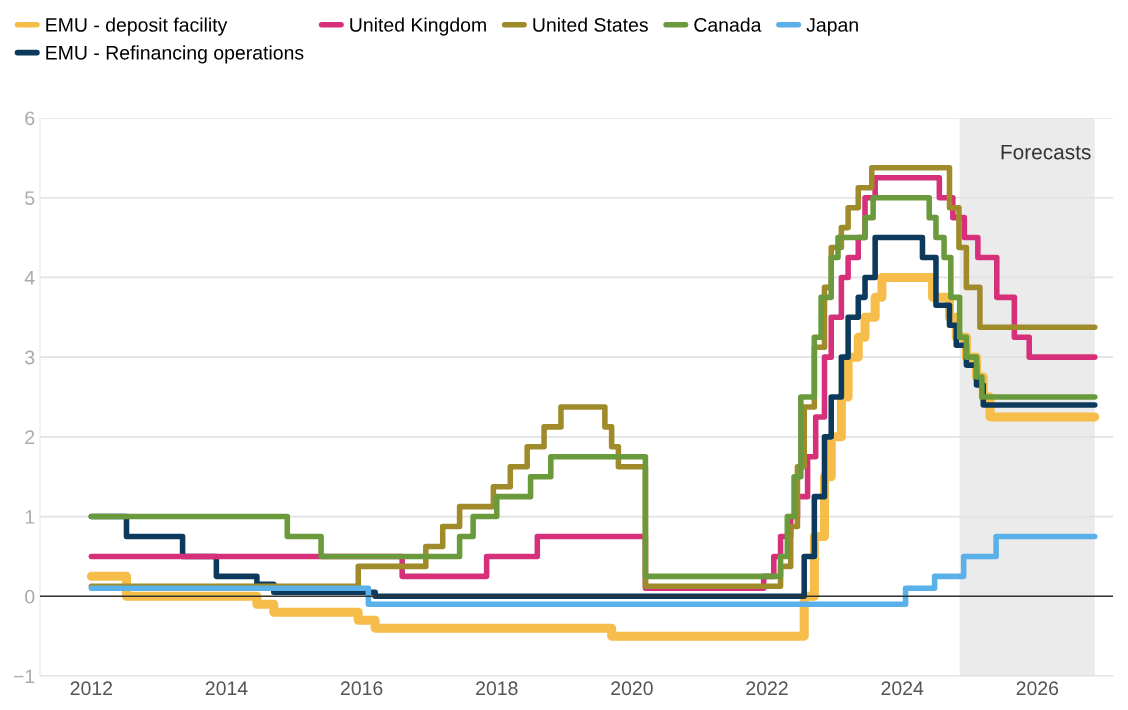 This screenshot has height=710, width=1128. I want to click on x-tick-label: 2026, so click(1037, 688).